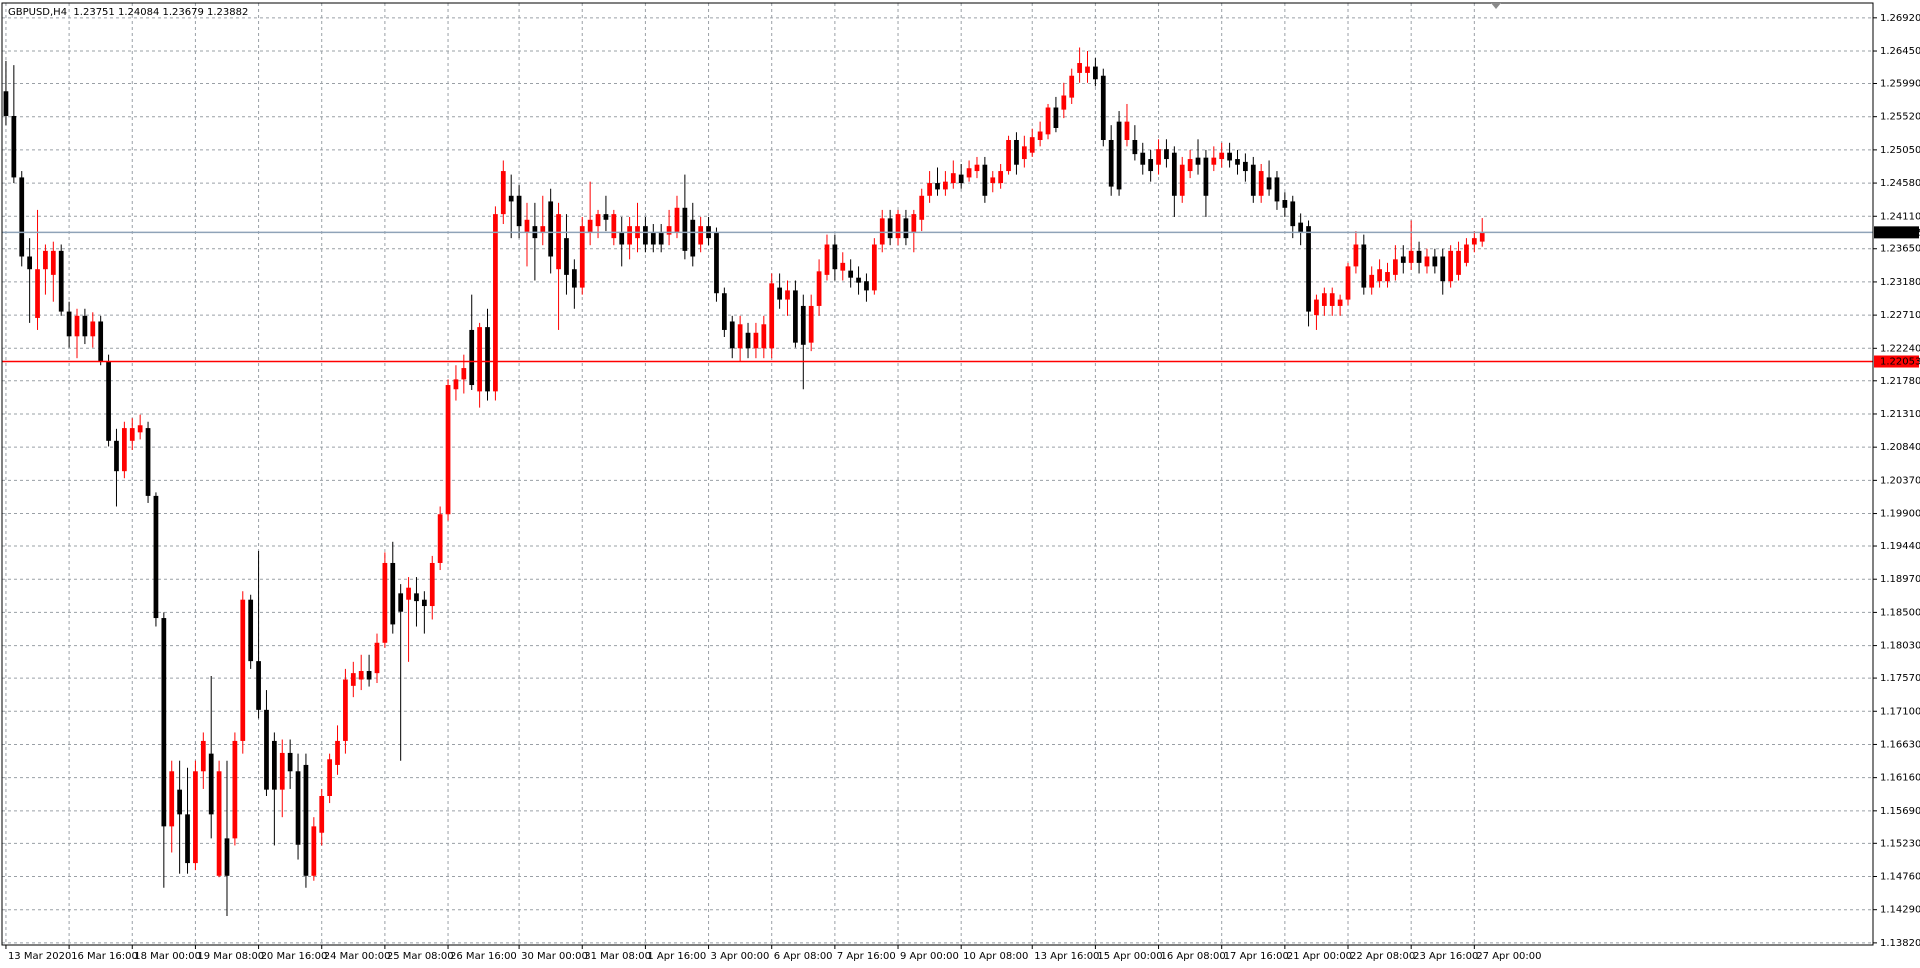 The image size is (1920, 968). Describe the element at coordinates (1900, 744) in the screenshot. I see `y-tick-label: 1.16630` at that location.